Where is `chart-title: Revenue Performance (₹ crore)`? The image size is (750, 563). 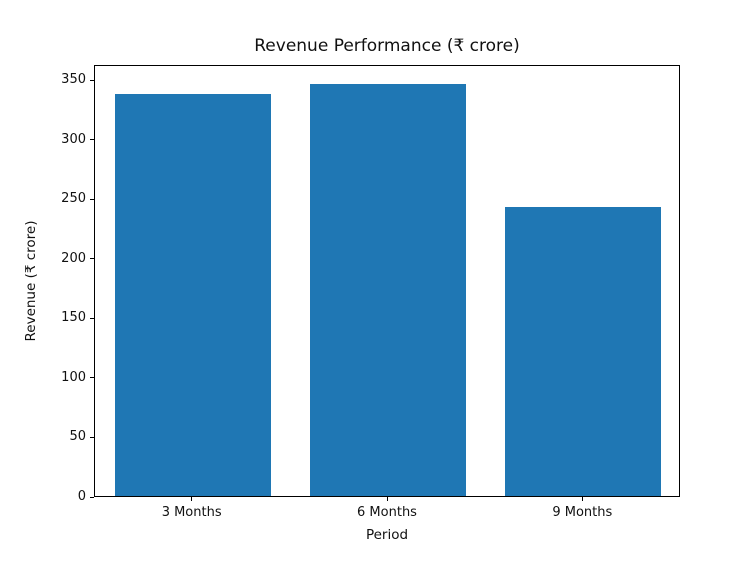 chart-title: Revenue Performance (₹ crore) is located at coordinates (387, 46).